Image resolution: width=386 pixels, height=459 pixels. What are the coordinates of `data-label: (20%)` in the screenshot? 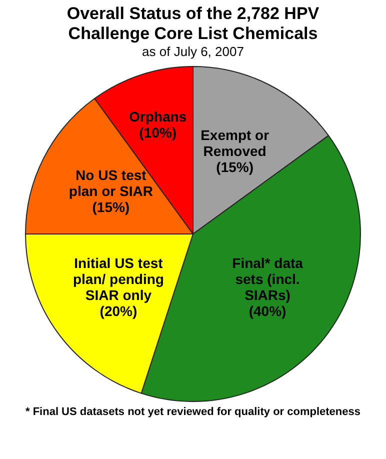 It's located at (119, 311).